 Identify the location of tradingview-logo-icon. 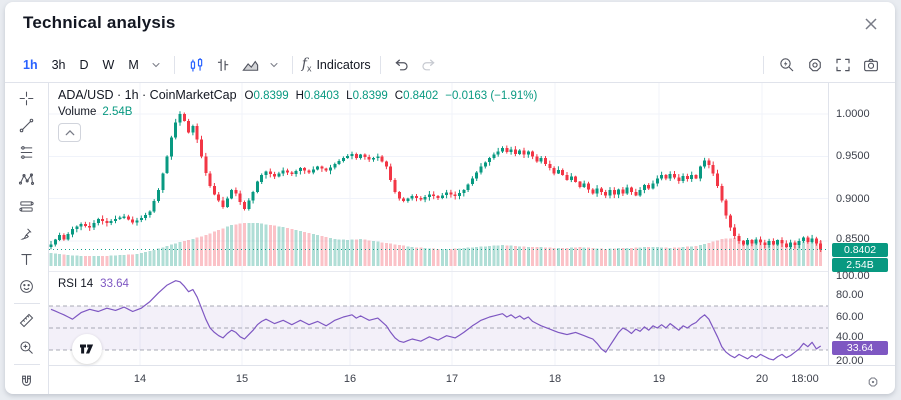
(86, 348).